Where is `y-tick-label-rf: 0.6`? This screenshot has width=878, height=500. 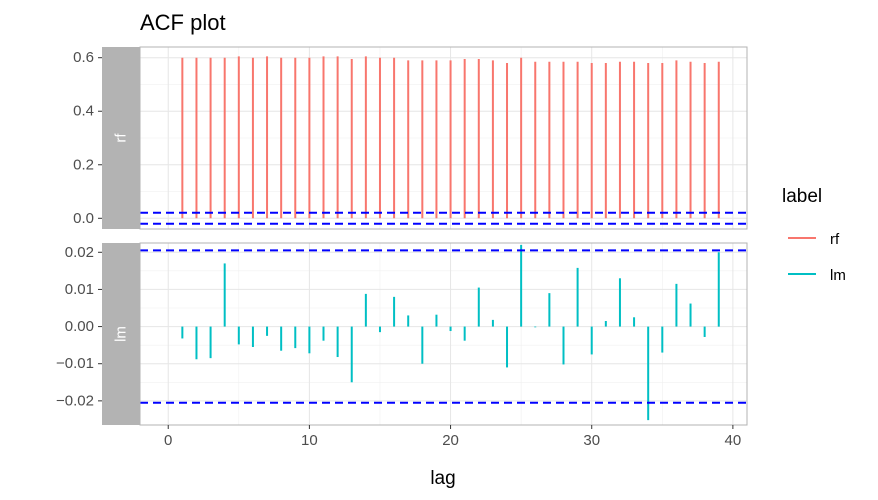 y-tick-label-rf: 0.6 is located at coordinates (83, 57).